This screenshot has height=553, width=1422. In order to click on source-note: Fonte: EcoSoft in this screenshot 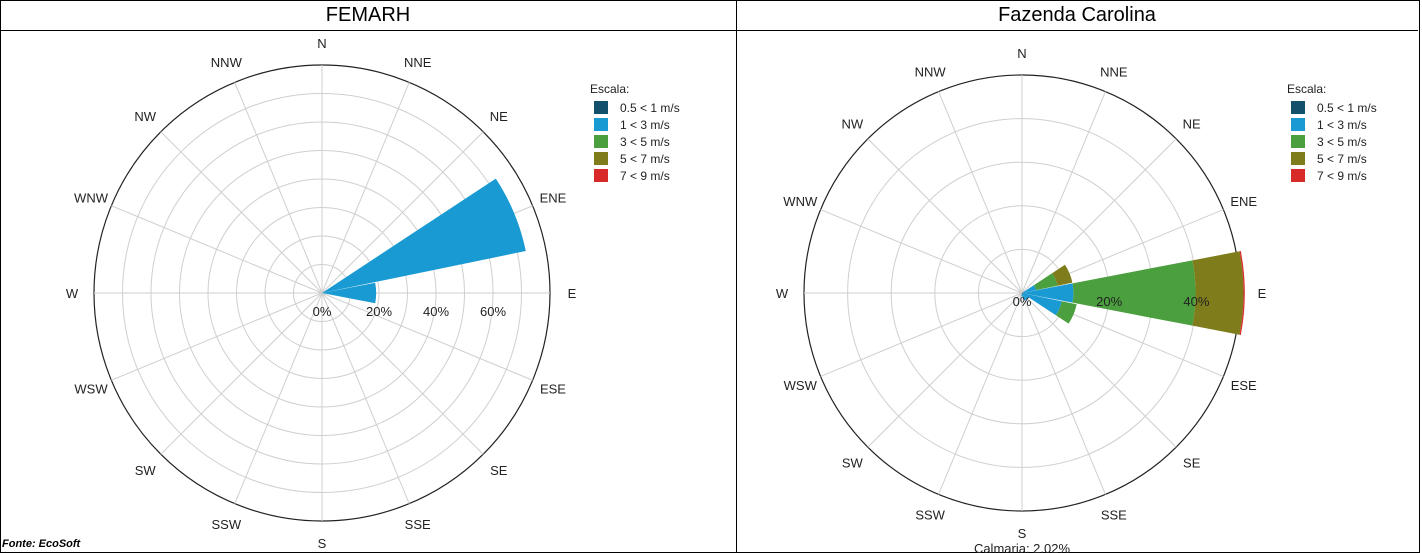, I will do `click(41, 544)`.